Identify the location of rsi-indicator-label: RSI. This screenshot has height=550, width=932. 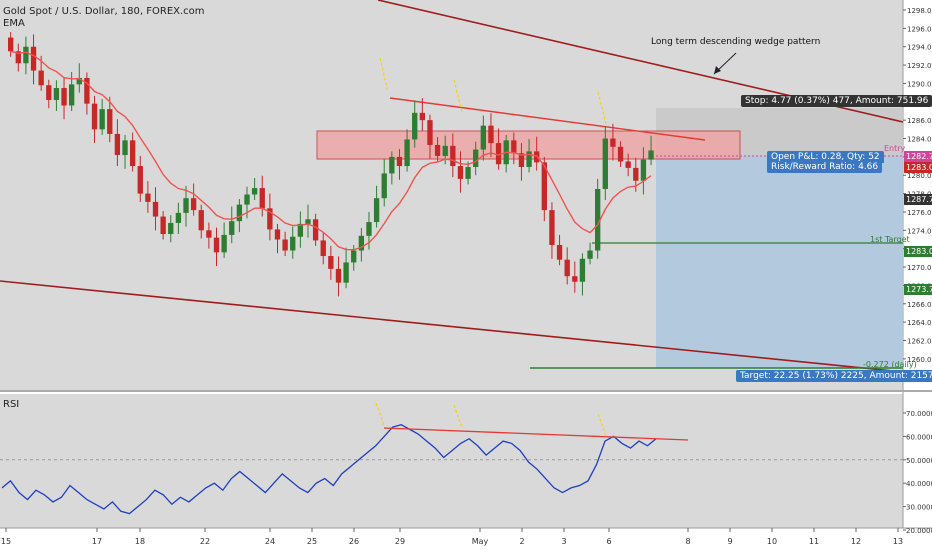
(11, 404).